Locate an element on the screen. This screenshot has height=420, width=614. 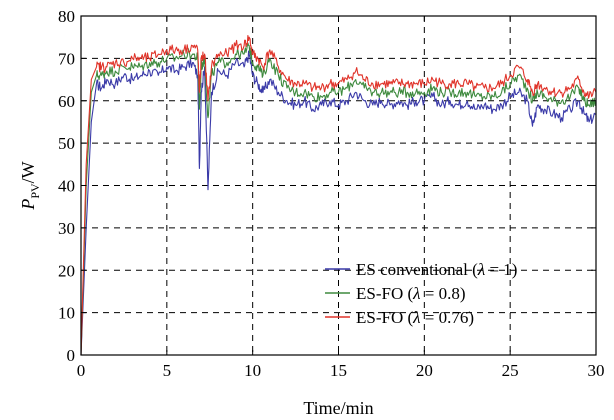
y-tick-label: 10 is located at coordinates (66, 313).